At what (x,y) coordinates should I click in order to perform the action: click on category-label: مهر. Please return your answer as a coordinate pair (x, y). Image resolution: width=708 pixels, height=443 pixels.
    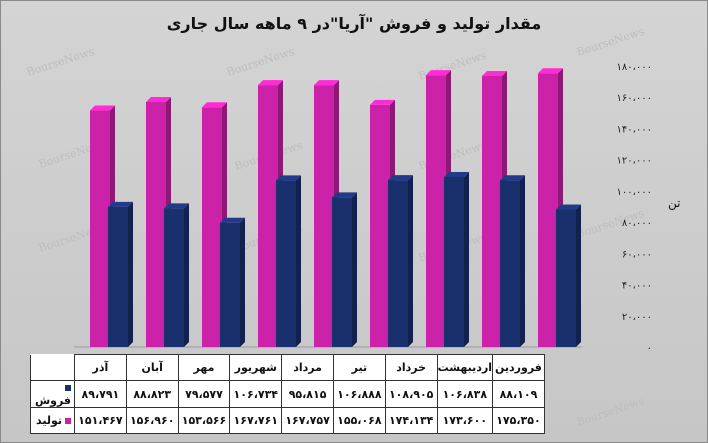
    Looking at the image, I should click on (204, 367).